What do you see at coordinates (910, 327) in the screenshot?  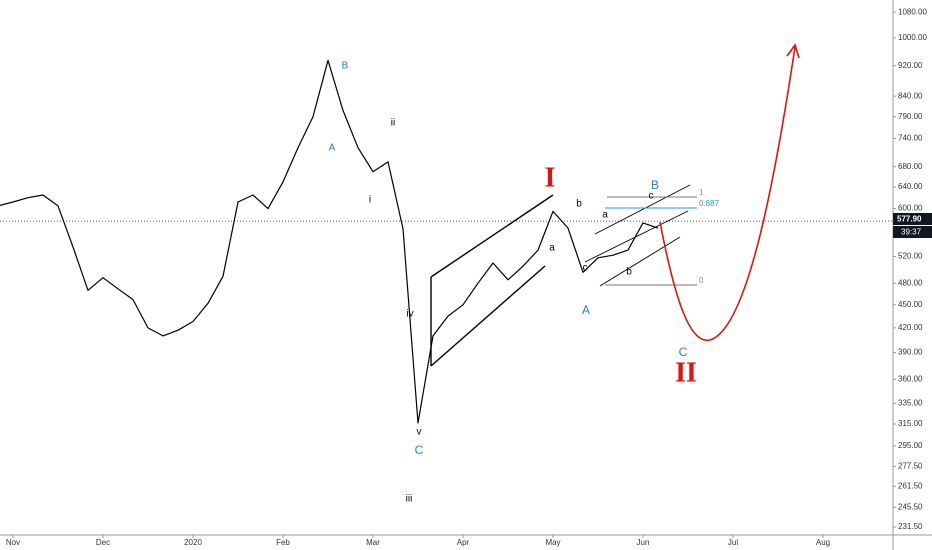 I see `y-tick-label: 420.00` at bounding box center [910, 327].